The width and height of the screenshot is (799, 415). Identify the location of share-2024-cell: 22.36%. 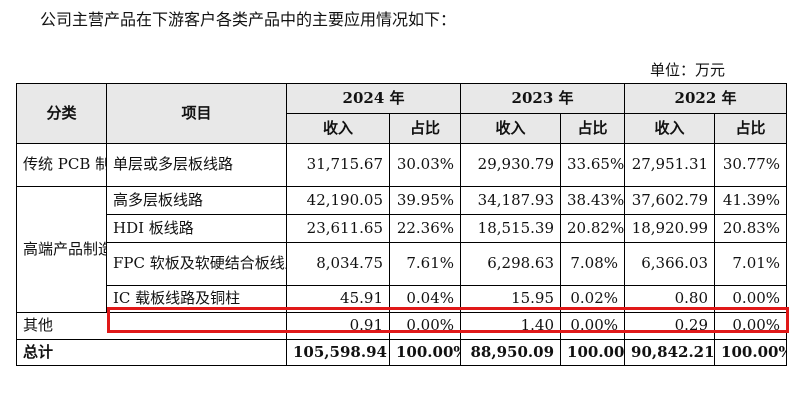
(425, 228).